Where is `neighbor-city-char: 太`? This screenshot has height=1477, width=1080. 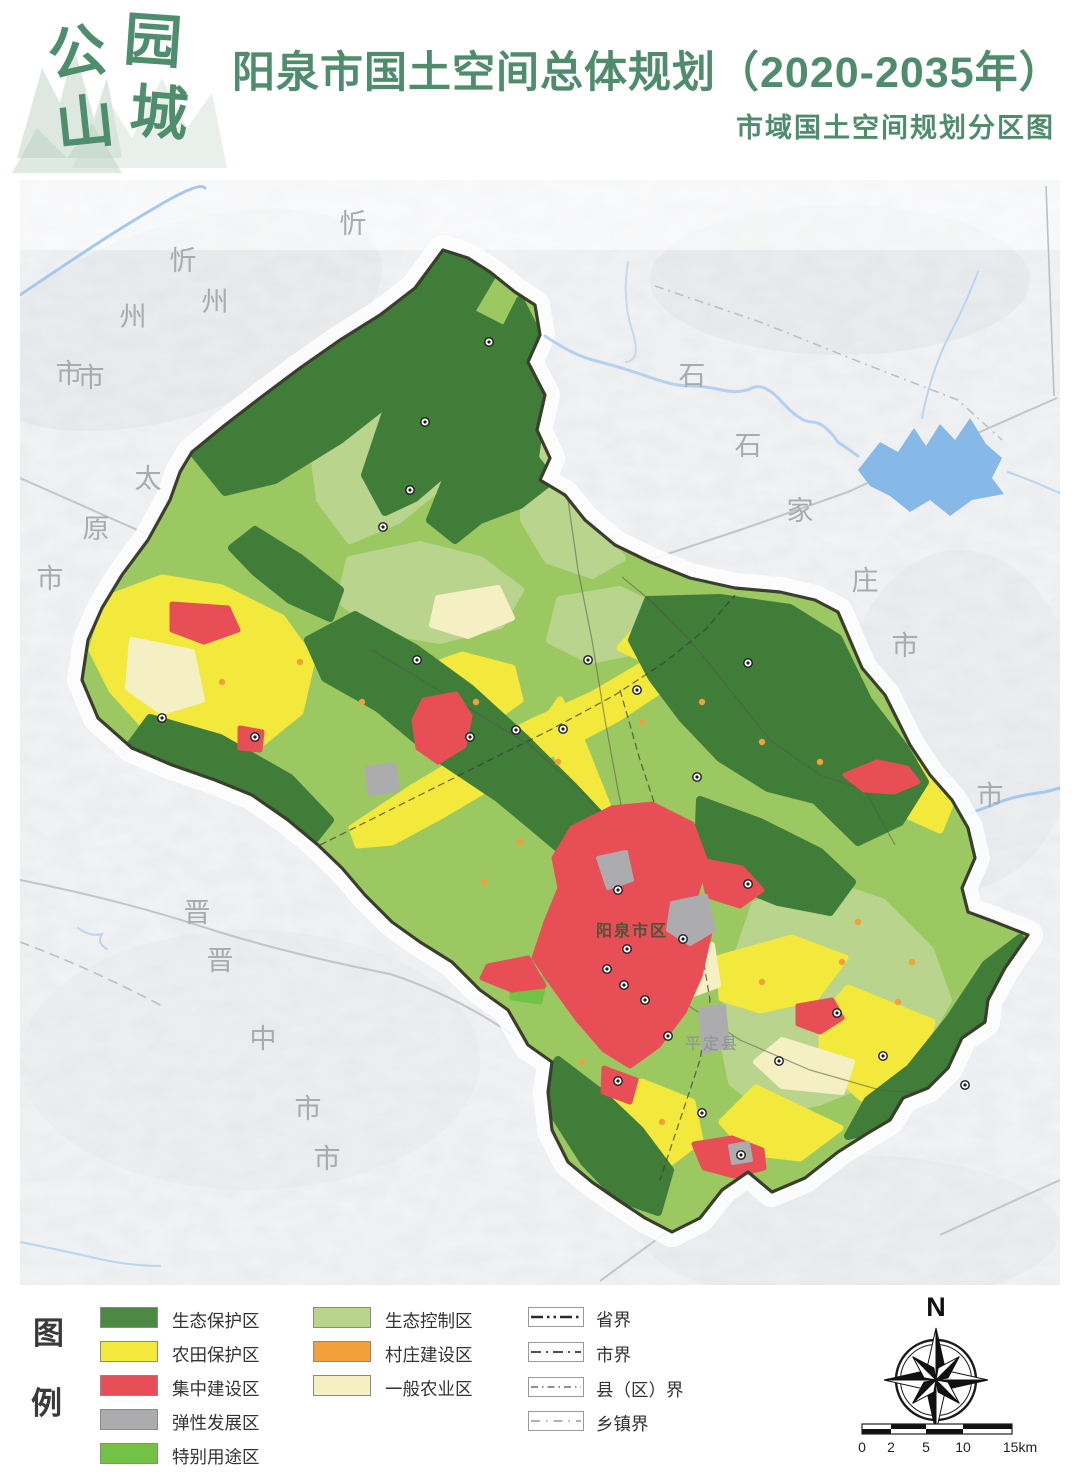
neighbor-city-char: 太 is located at coordinates (148, 479).